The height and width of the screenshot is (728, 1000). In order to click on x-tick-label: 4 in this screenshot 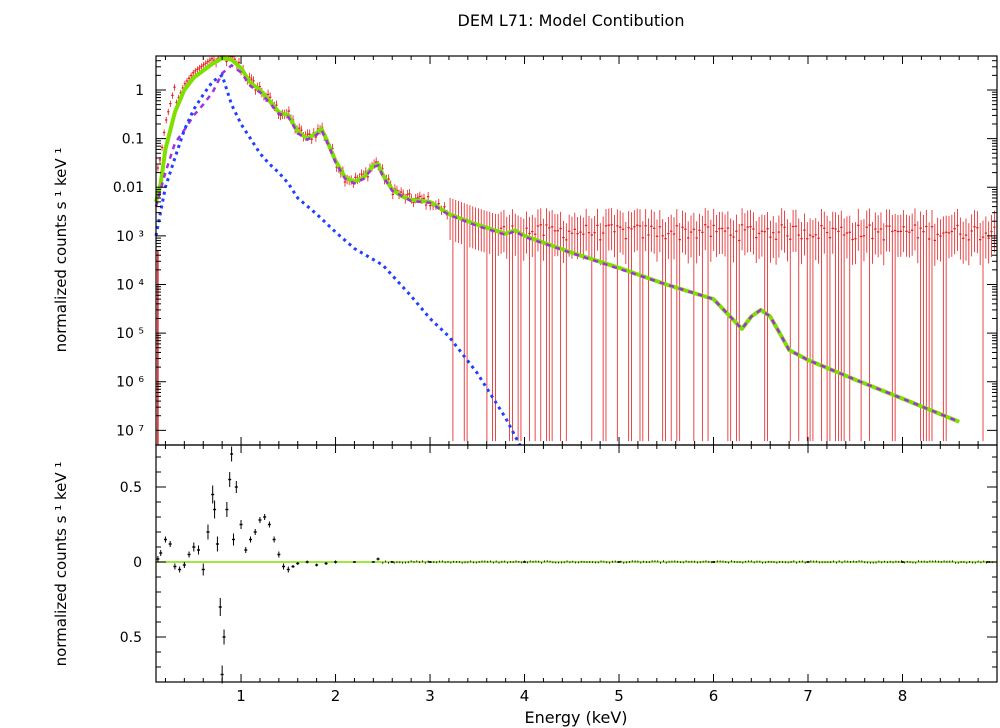, I will do `click(525, 696)`.